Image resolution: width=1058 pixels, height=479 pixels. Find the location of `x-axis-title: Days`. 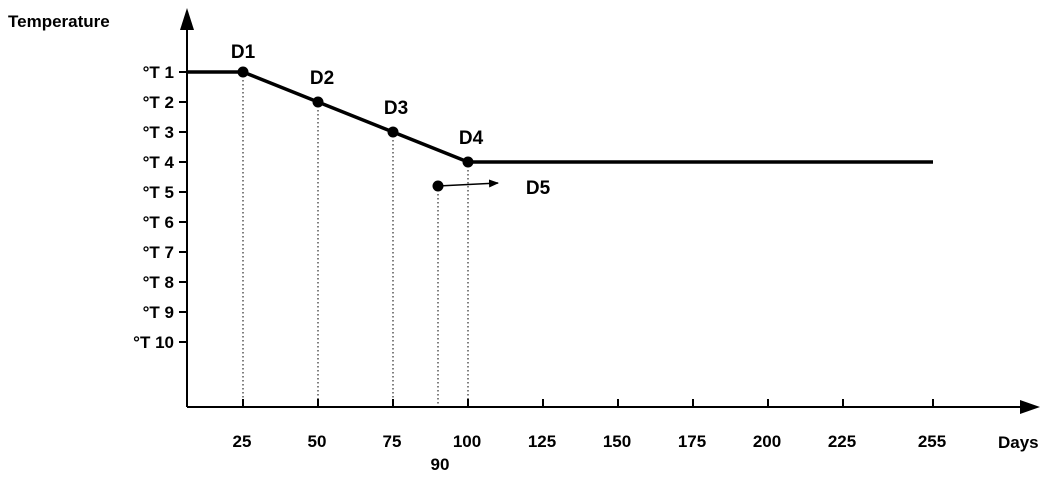

x-axis-title: Days is located at coordinates (1018, 442).